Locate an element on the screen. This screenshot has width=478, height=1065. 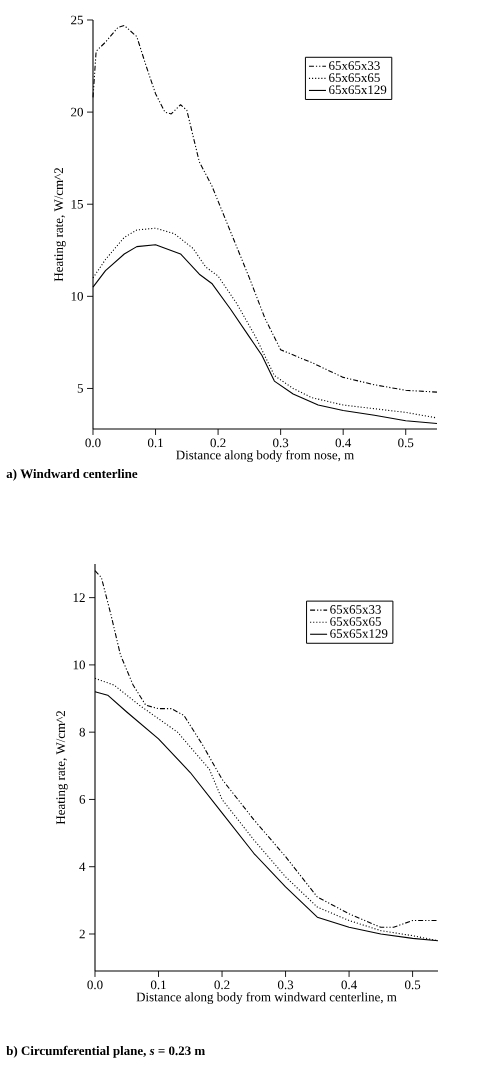
y-tick-label: 8 is located at coordinates (82, 732).